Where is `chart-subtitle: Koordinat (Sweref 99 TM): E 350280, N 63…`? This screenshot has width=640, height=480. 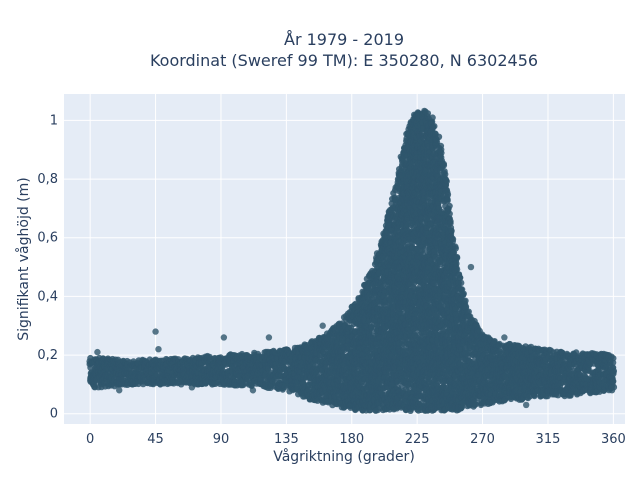
chart-subtitle: Koordinat (Sweref 99 TM): E 350280, N 63… is located at coordinates (344, 60).